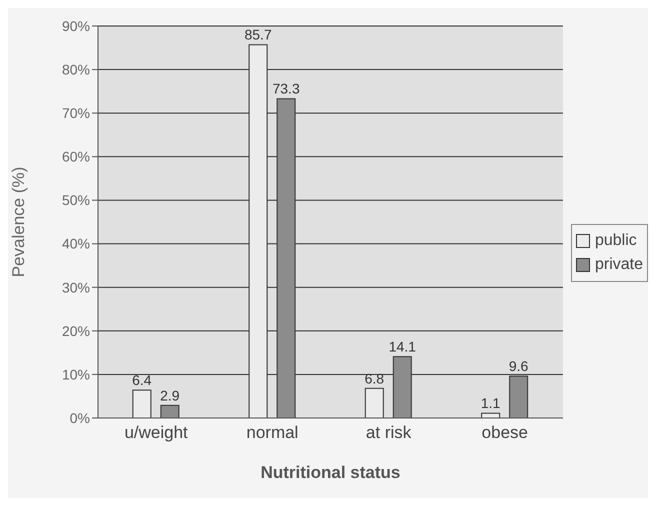 The width and height of the screenshot is (657, 509). I want to click on x-tick-label: u/weight, so click(156, 432).